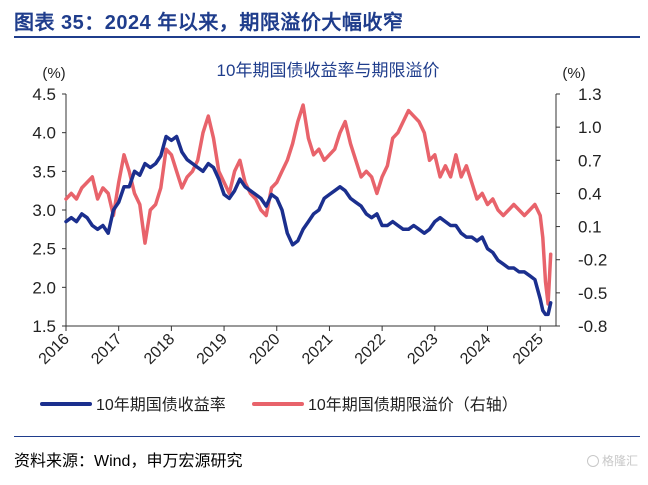 The image size is (648, 485). What do you see at coordinates (128, 461) in the screenshot?
I see `source-note: 资料来源：Wind，申万宏源研究` at bounding box center [128, 461].